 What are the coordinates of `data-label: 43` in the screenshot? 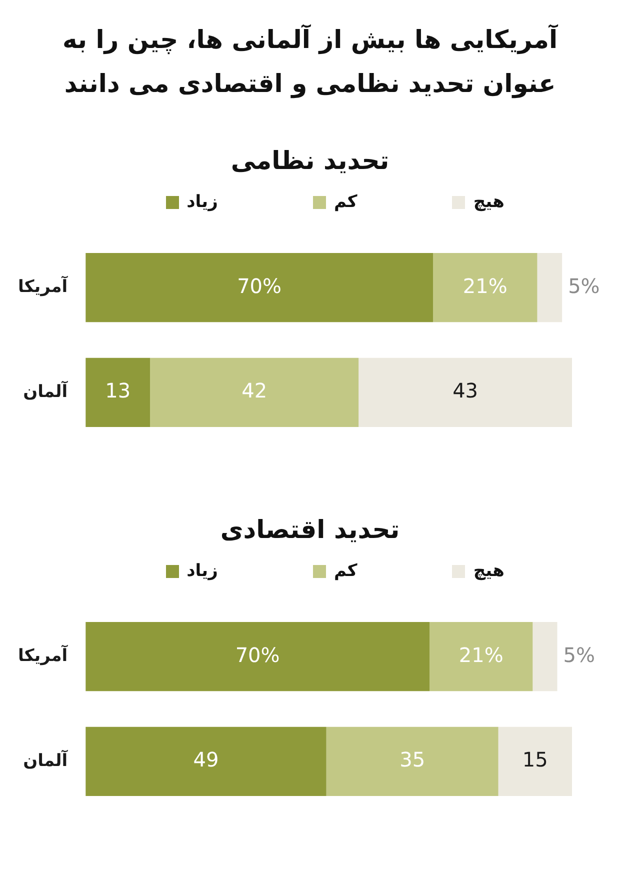 It's located at (465, 390).